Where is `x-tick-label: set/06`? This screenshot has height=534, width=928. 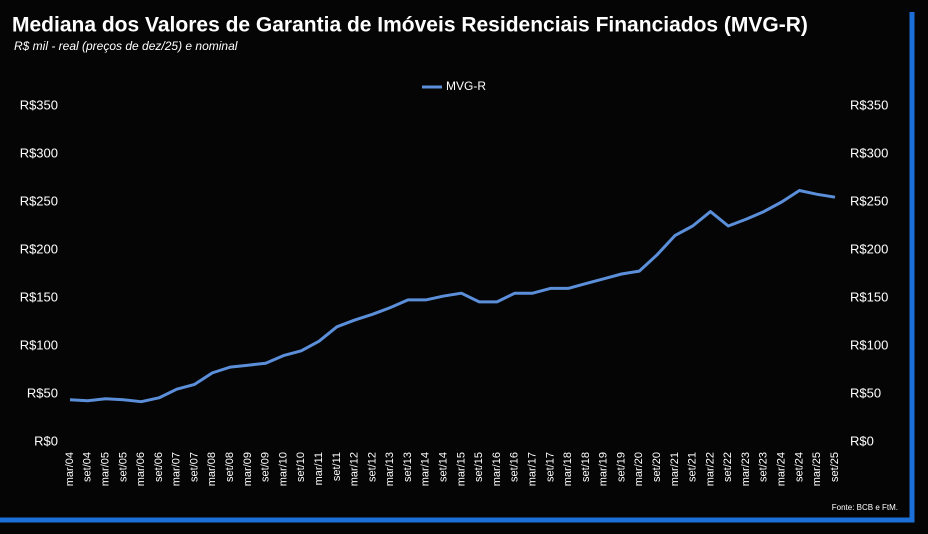
x-tick-label: set/06 is located at coordinates (159, 467).